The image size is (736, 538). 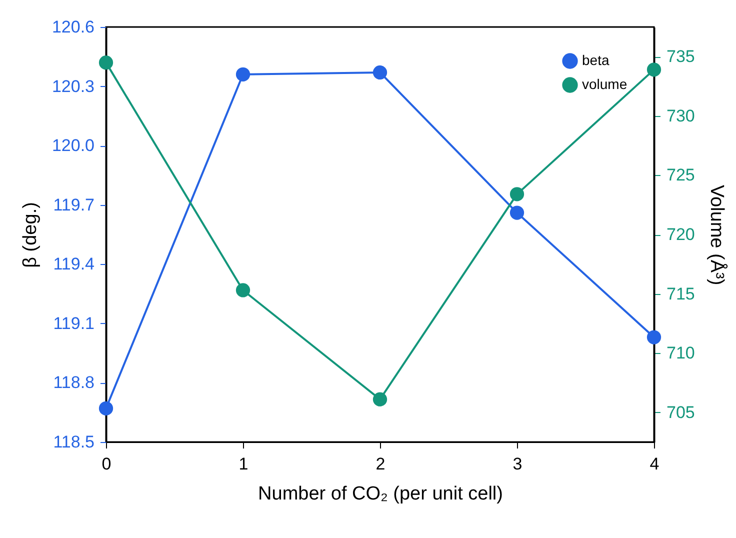 What do you see at coordinates (73, 323) in the screenshot?
I see `y-tick-label: 119.1` at bounding box center [73, 323].